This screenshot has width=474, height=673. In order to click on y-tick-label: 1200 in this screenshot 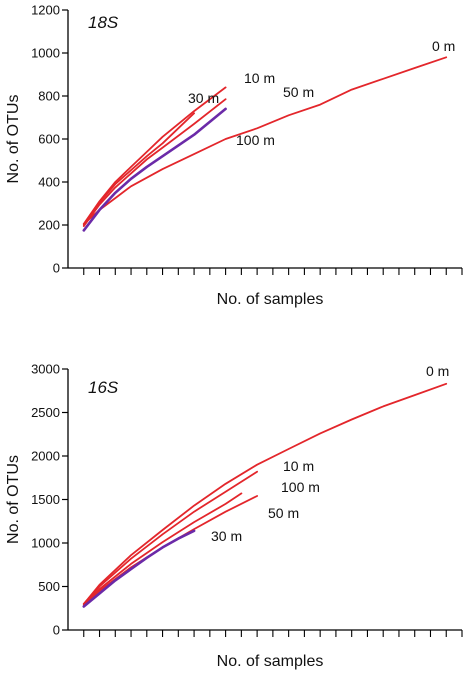, I will do `click(45, 10)`.